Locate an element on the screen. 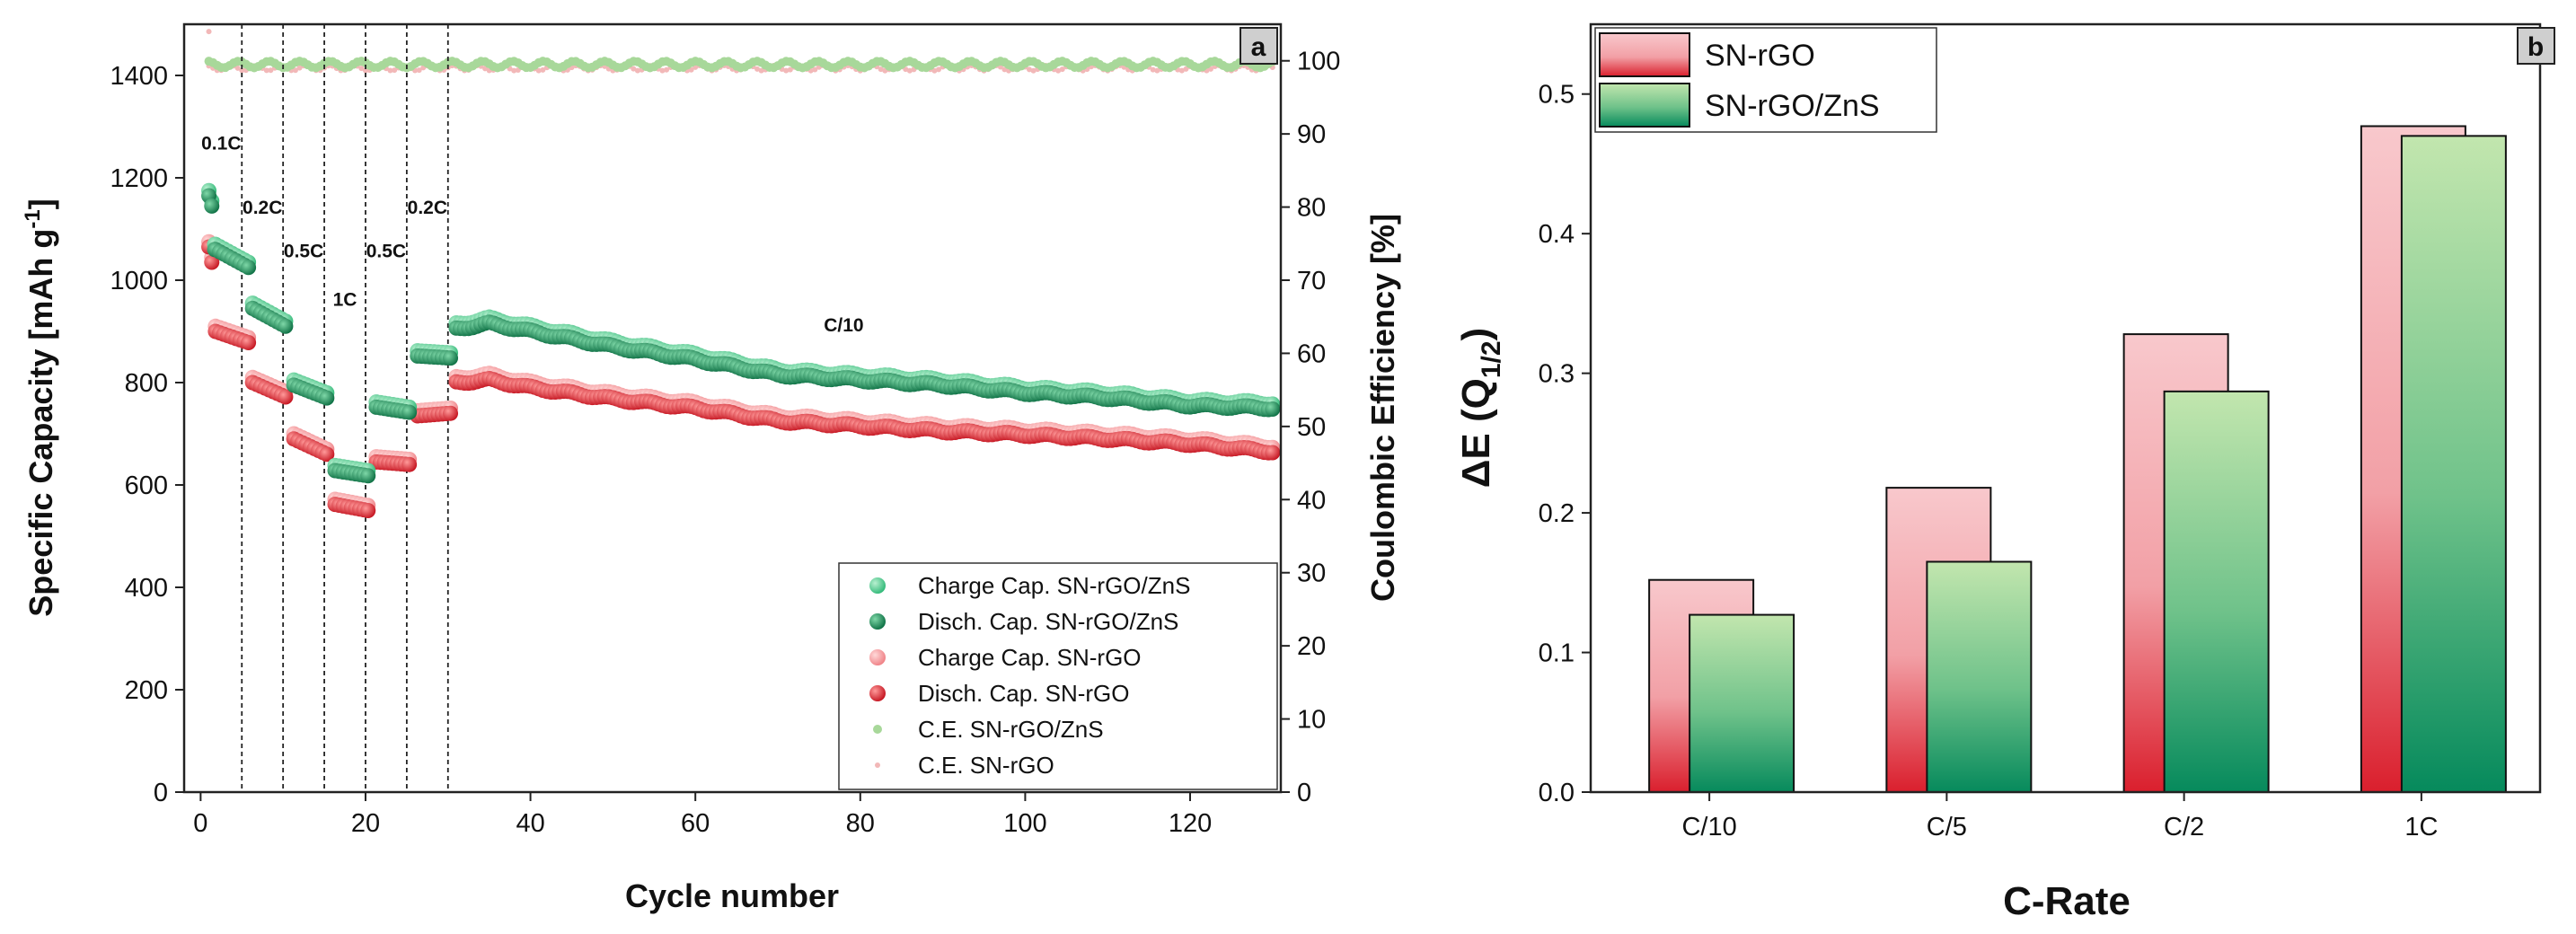 The width and height of the screenshot is (2576, 934). a-legend-box is located at coordinates (1058, 676).